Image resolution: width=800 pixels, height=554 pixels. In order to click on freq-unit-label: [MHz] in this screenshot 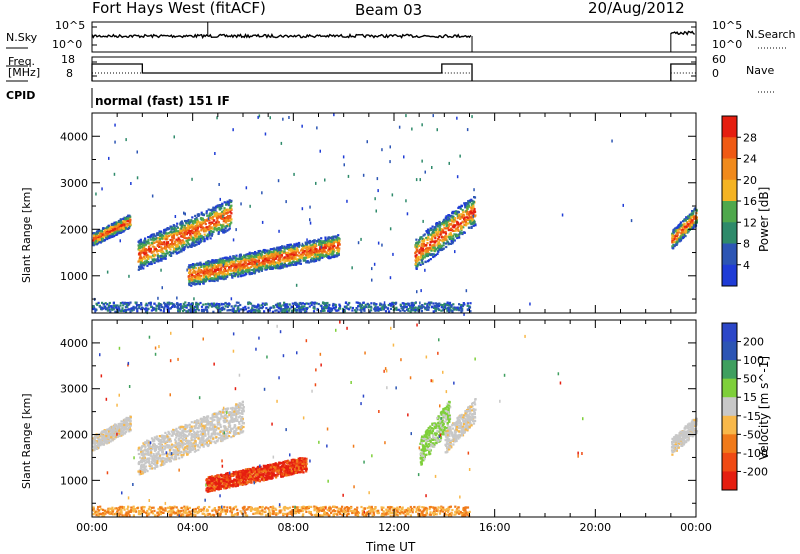, I will do `click(24, 72)`.